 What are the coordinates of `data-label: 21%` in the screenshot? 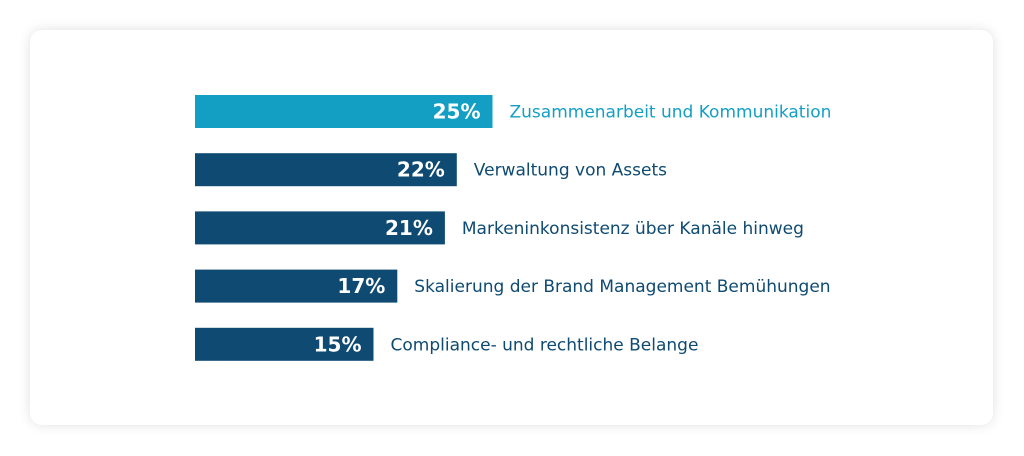 It's located at (409, 228).